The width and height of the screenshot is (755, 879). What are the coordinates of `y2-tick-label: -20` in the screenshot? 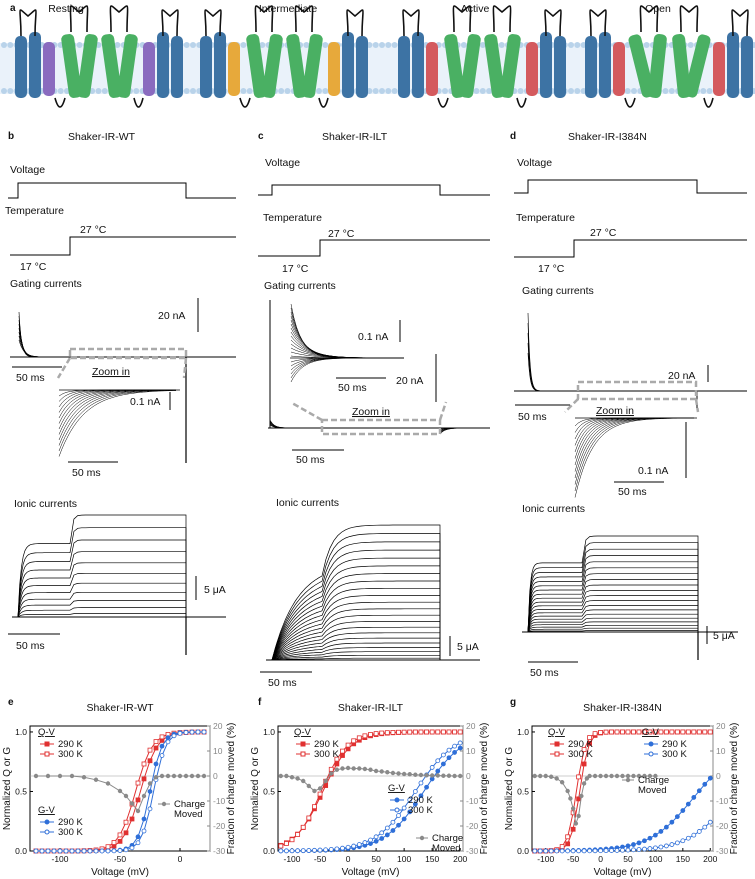 It's located at (219, 826).